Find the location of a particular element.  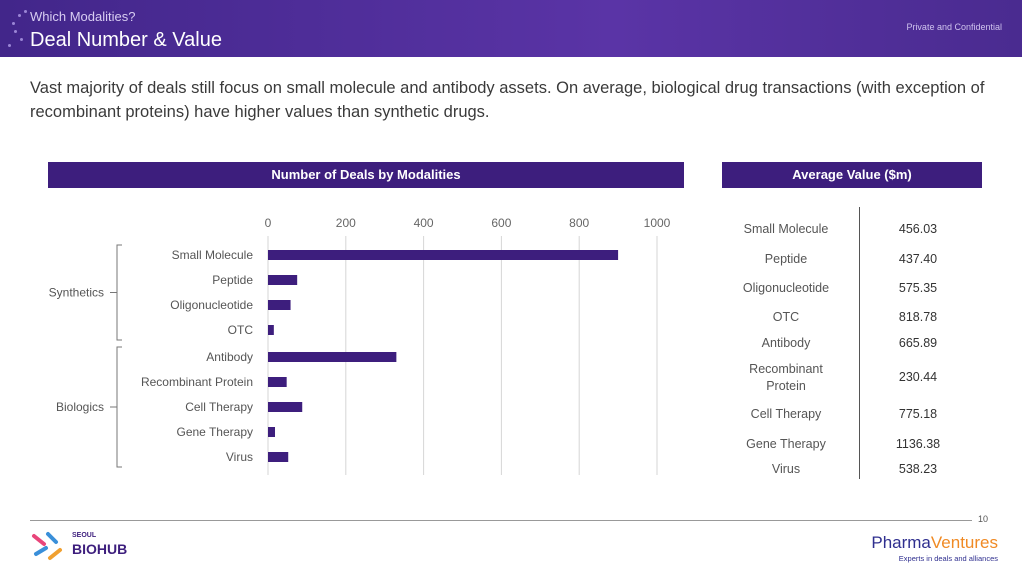

logo-seoul-text: SEOUL is located at coordinates (84, 535).